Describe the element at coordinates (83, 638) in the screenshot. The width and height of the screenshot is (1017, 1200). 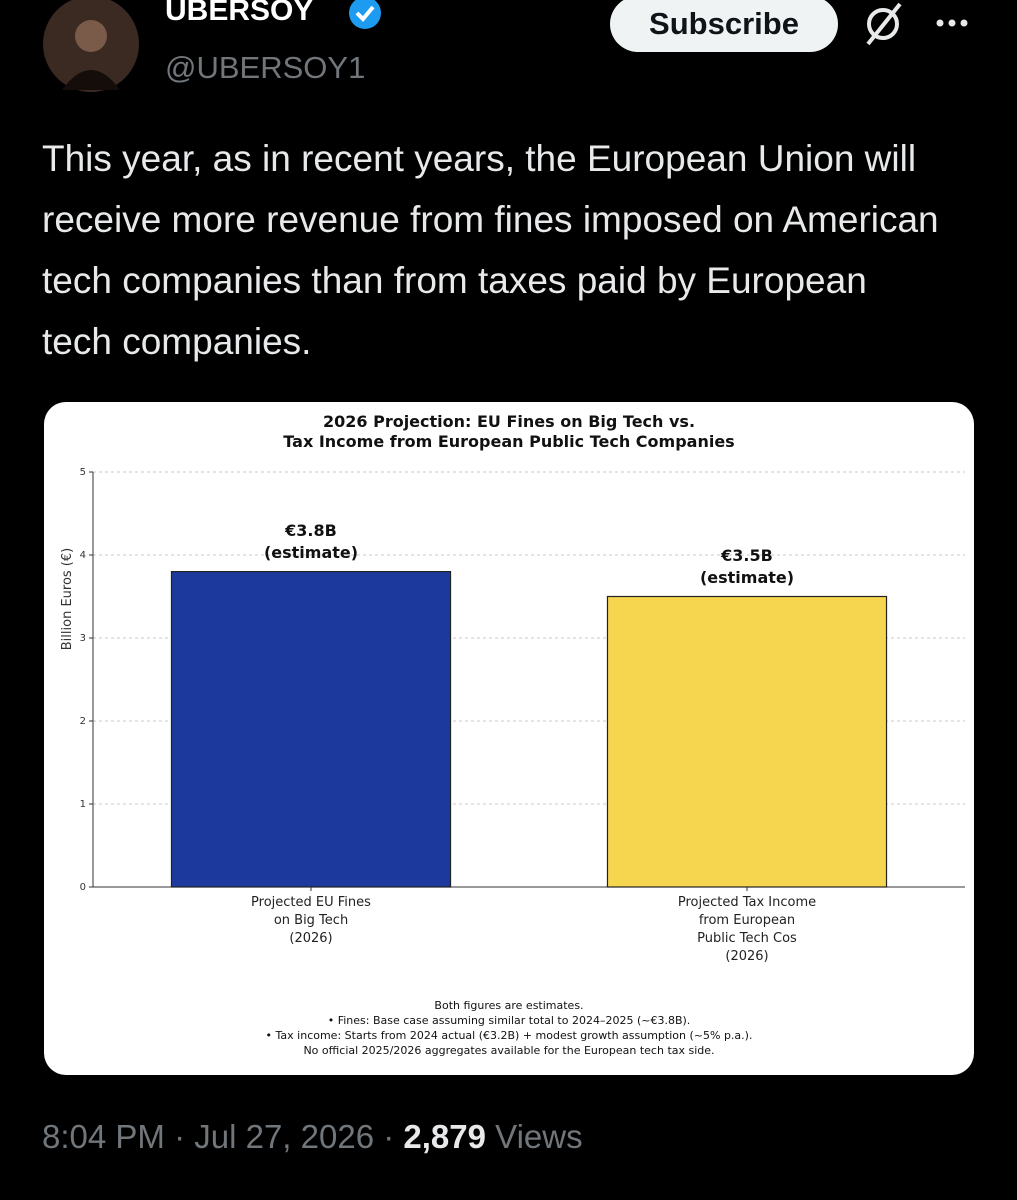
I see `y-tick-label: 3` at that location.